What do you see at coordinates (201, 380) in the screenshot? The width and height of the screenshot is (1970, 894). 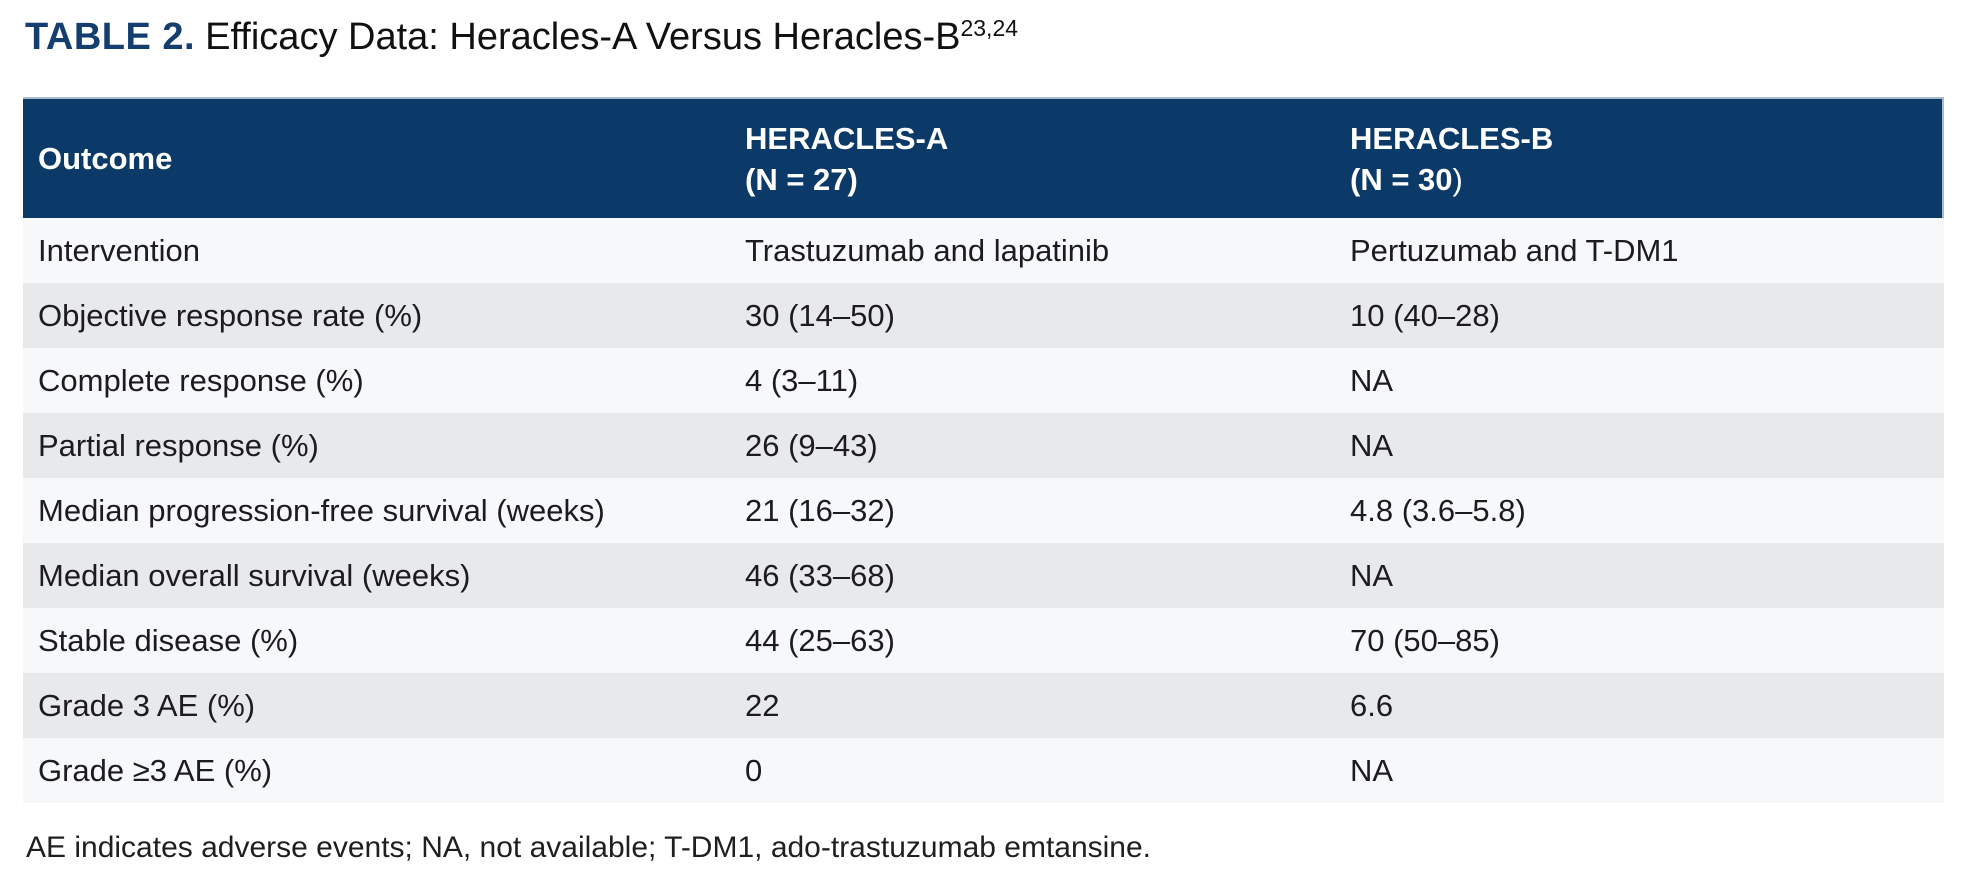 I see `outcome-cell: Complete response (%)` at bounding box center [201, 380].